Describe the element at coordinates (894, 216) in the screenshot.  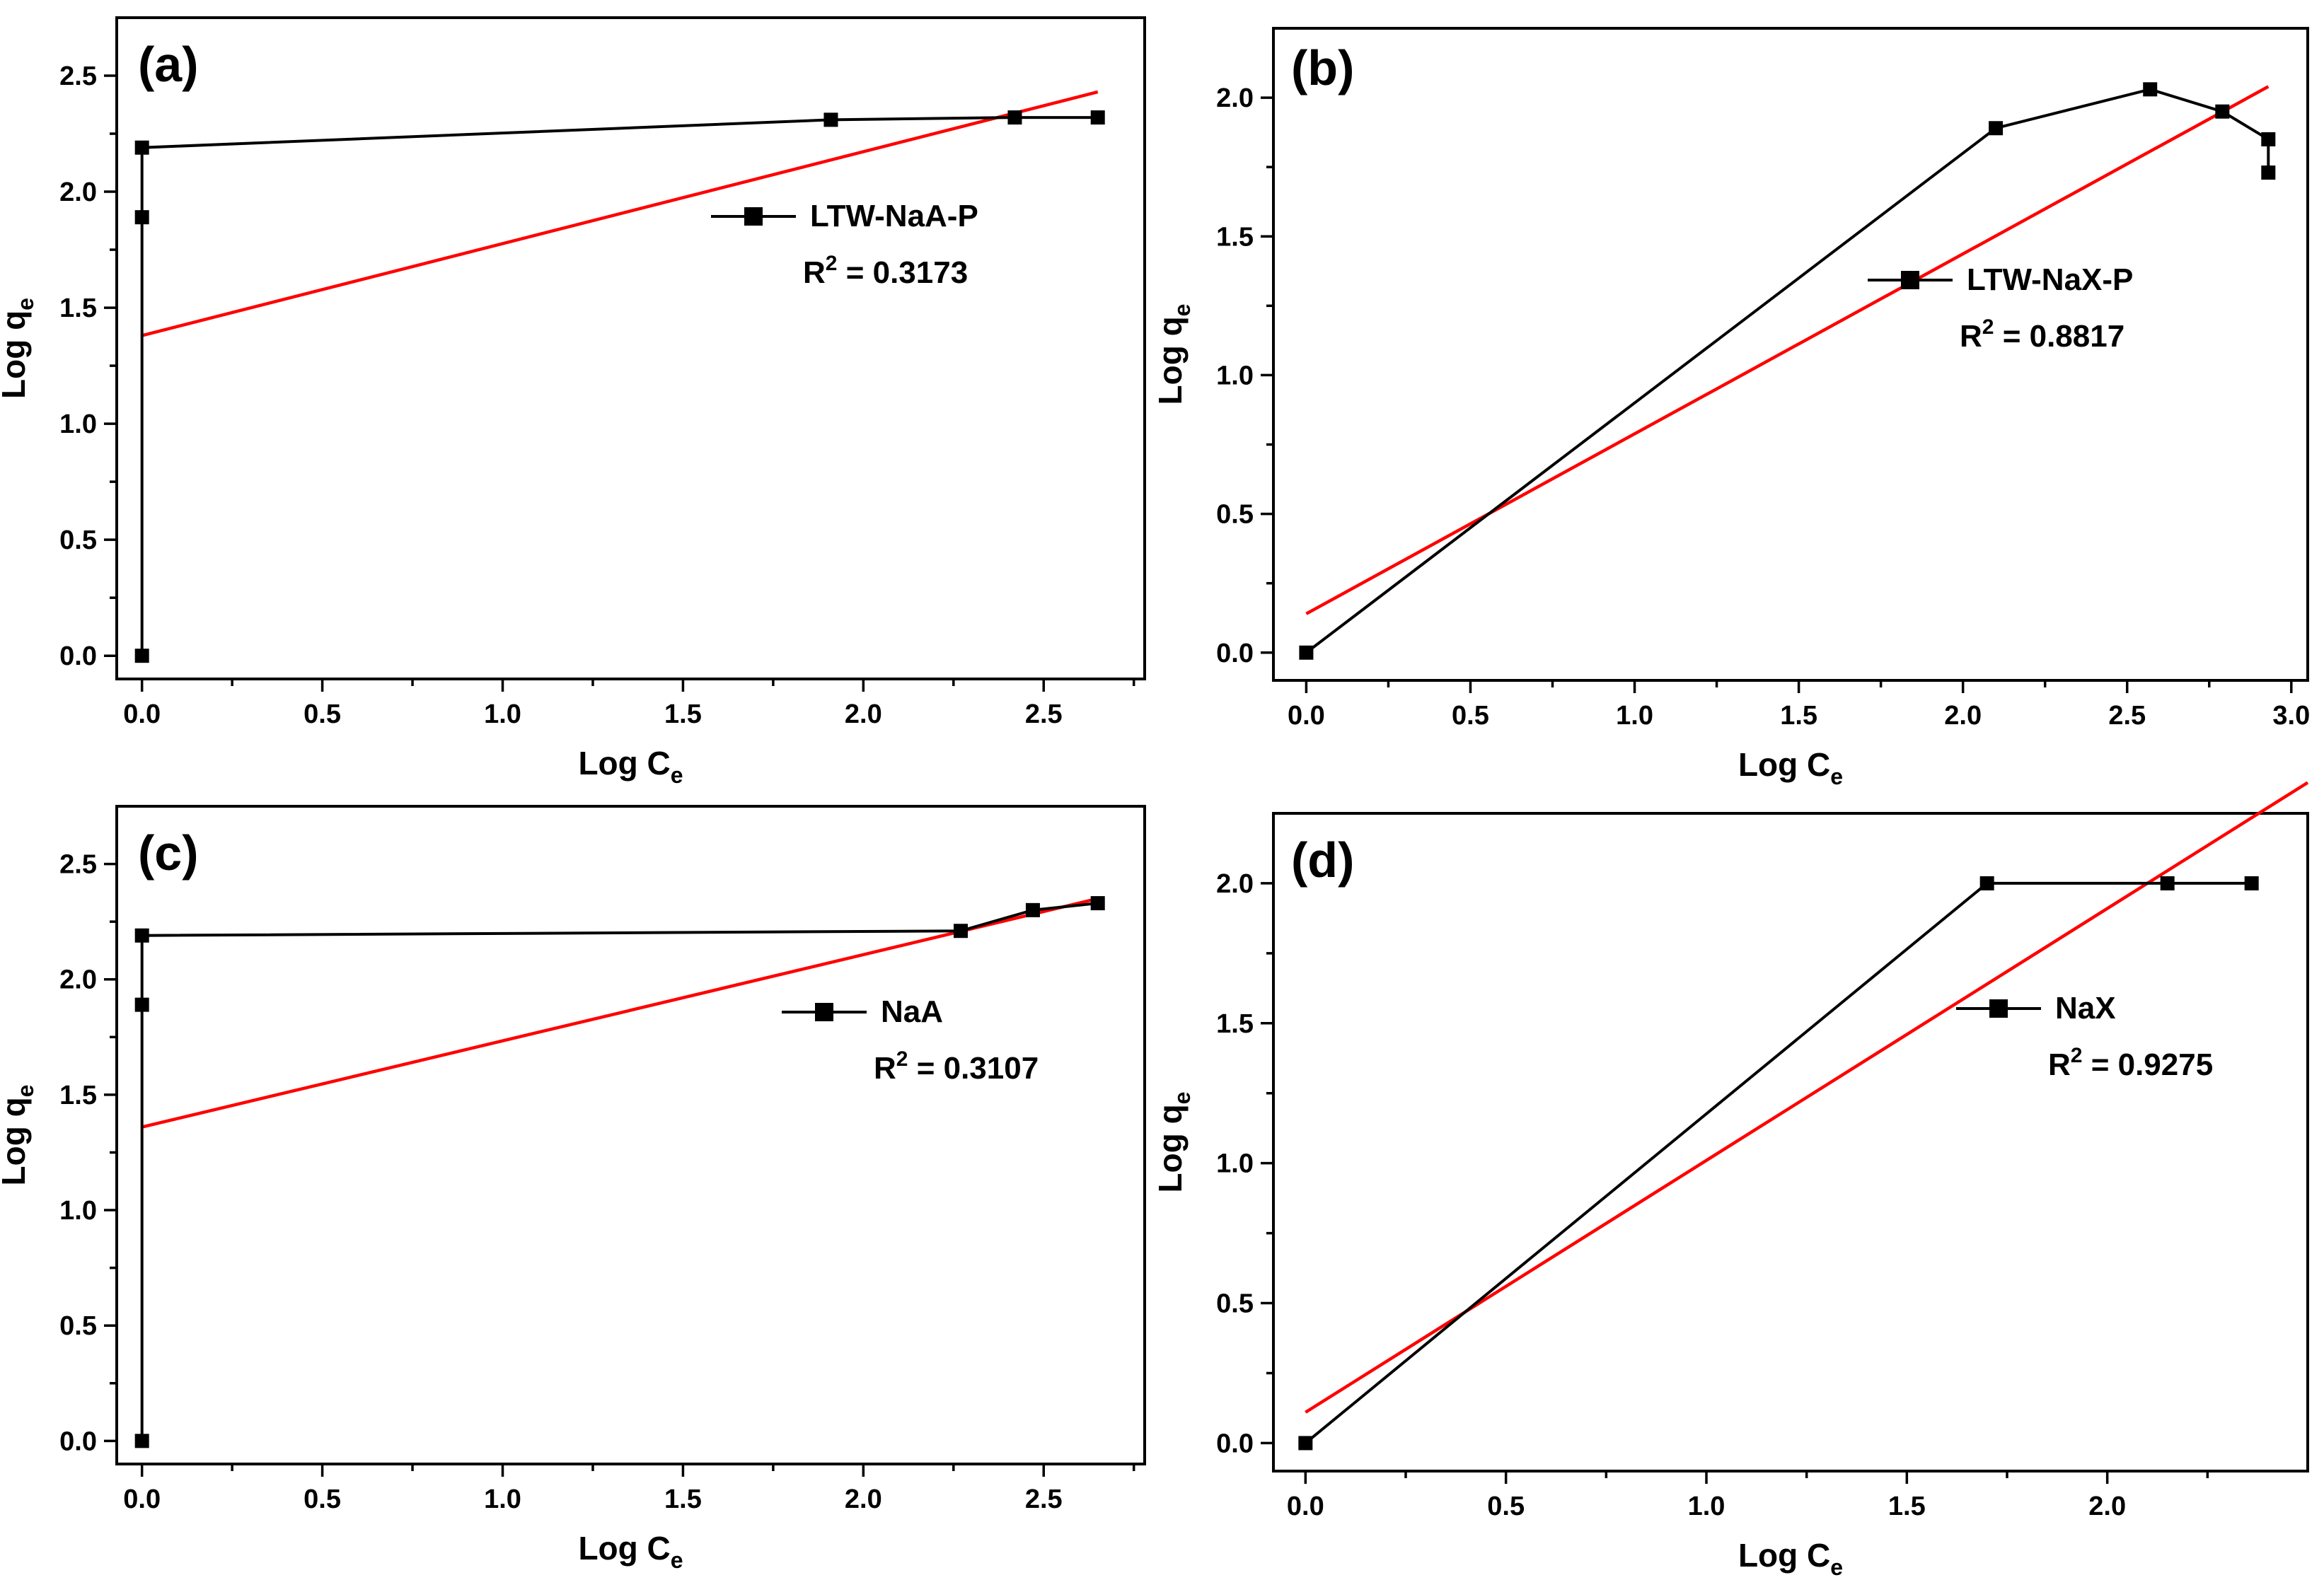
I see `legend-label: LTW-NaA-P` at that location.